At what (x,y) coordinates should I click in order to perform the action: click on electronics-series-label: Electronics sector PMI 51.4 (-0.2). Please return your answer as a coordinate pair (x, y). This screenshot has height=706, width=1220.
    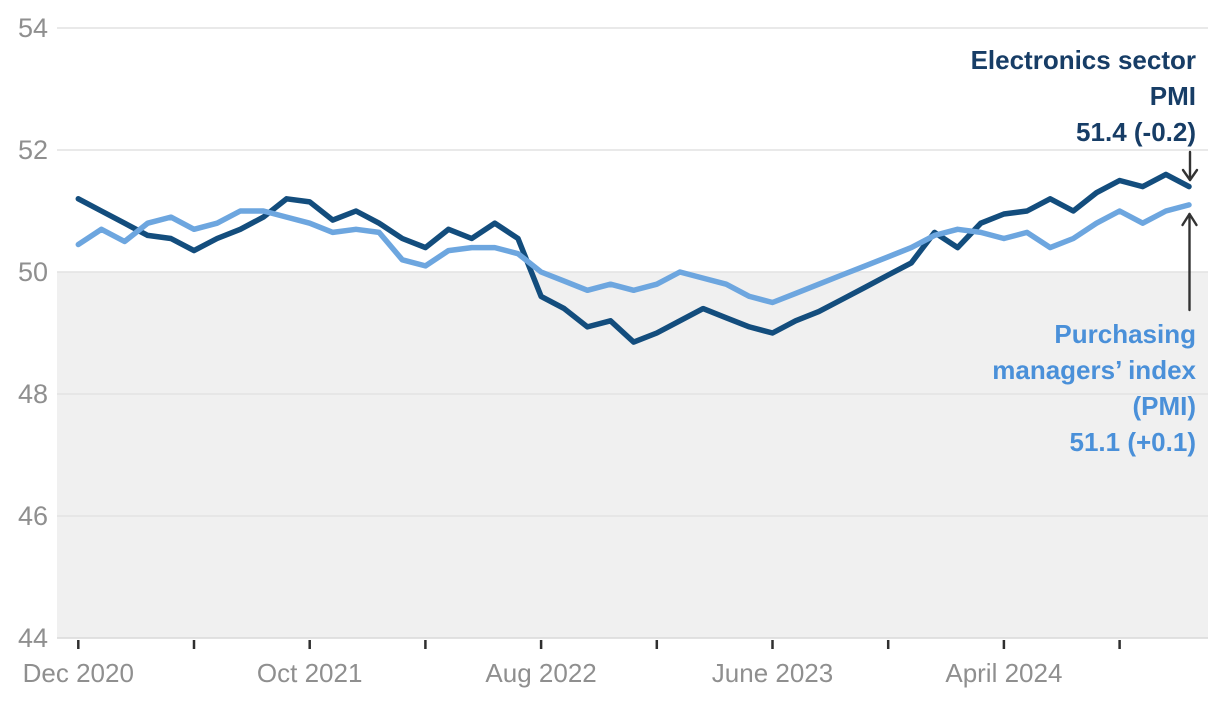
    Looking at the image, I should click on (1083, 96).